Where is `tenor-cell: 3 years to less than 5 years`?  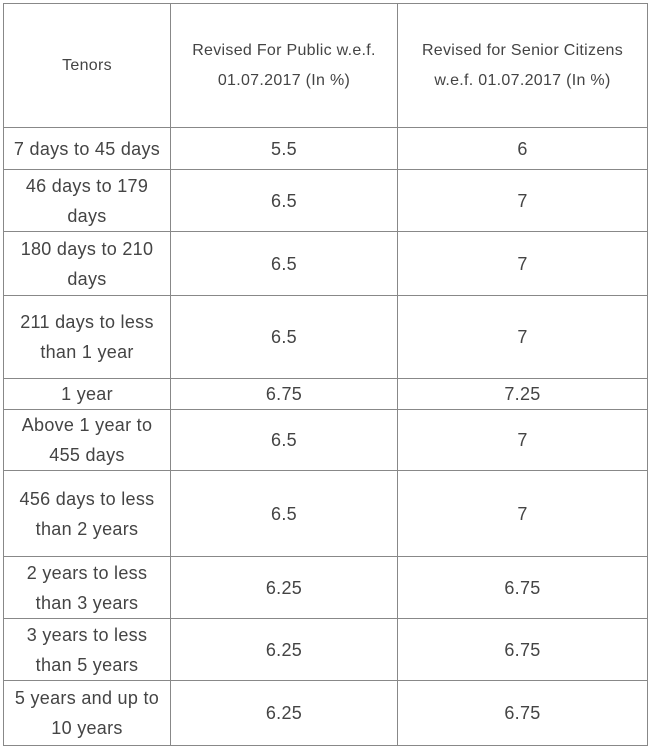
tenor-cell: 3 years to less than 5 years is located at coordinates (87, 649).